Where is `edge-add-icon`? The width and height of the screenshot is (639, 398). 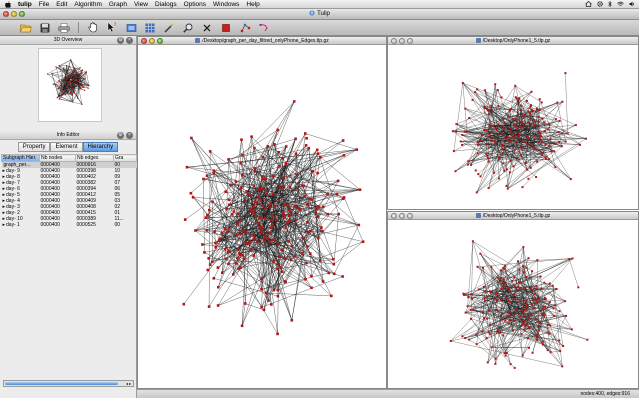
edge-add-icon is located at coordinates (245, 28).